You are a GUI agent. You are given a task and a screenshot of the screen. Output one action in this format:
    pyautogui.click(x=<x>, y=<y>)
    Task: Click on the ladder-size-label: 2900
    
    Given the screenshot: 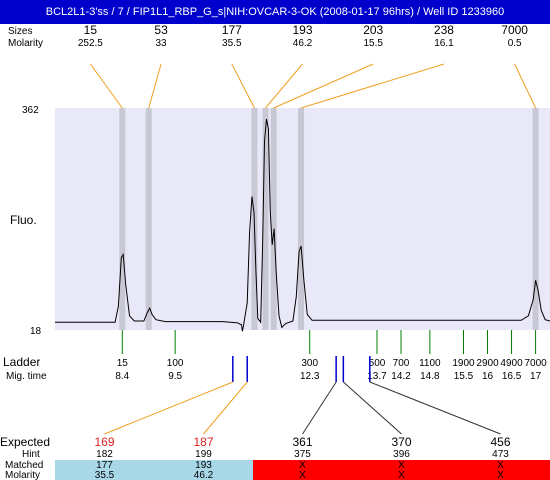 What is the action you would take?
    pyautogui.click(x=487, y=363)
    